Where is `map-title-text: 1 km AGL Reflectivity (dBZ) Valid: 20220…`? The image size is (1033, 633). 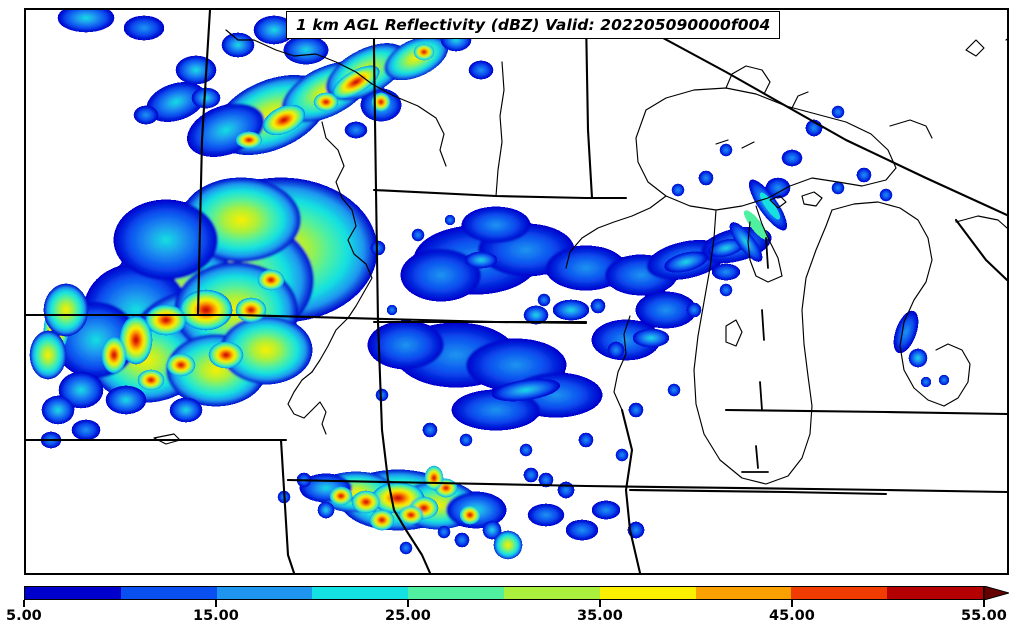 map-title-text: 1 km AGL Reflectivity (dBZ) Valid: 20220… is located at coordinates (533, 25).